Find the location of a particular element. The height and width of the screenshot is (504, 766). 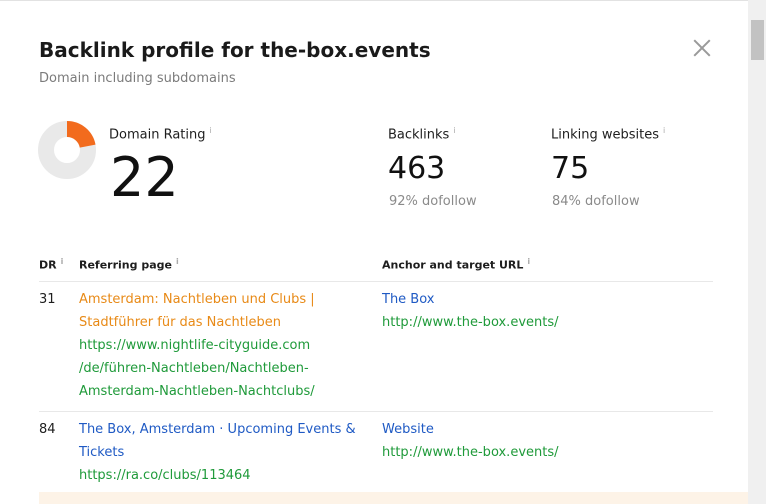

column-header-referring-page: Referring page i is located at coordinates (129, 264).